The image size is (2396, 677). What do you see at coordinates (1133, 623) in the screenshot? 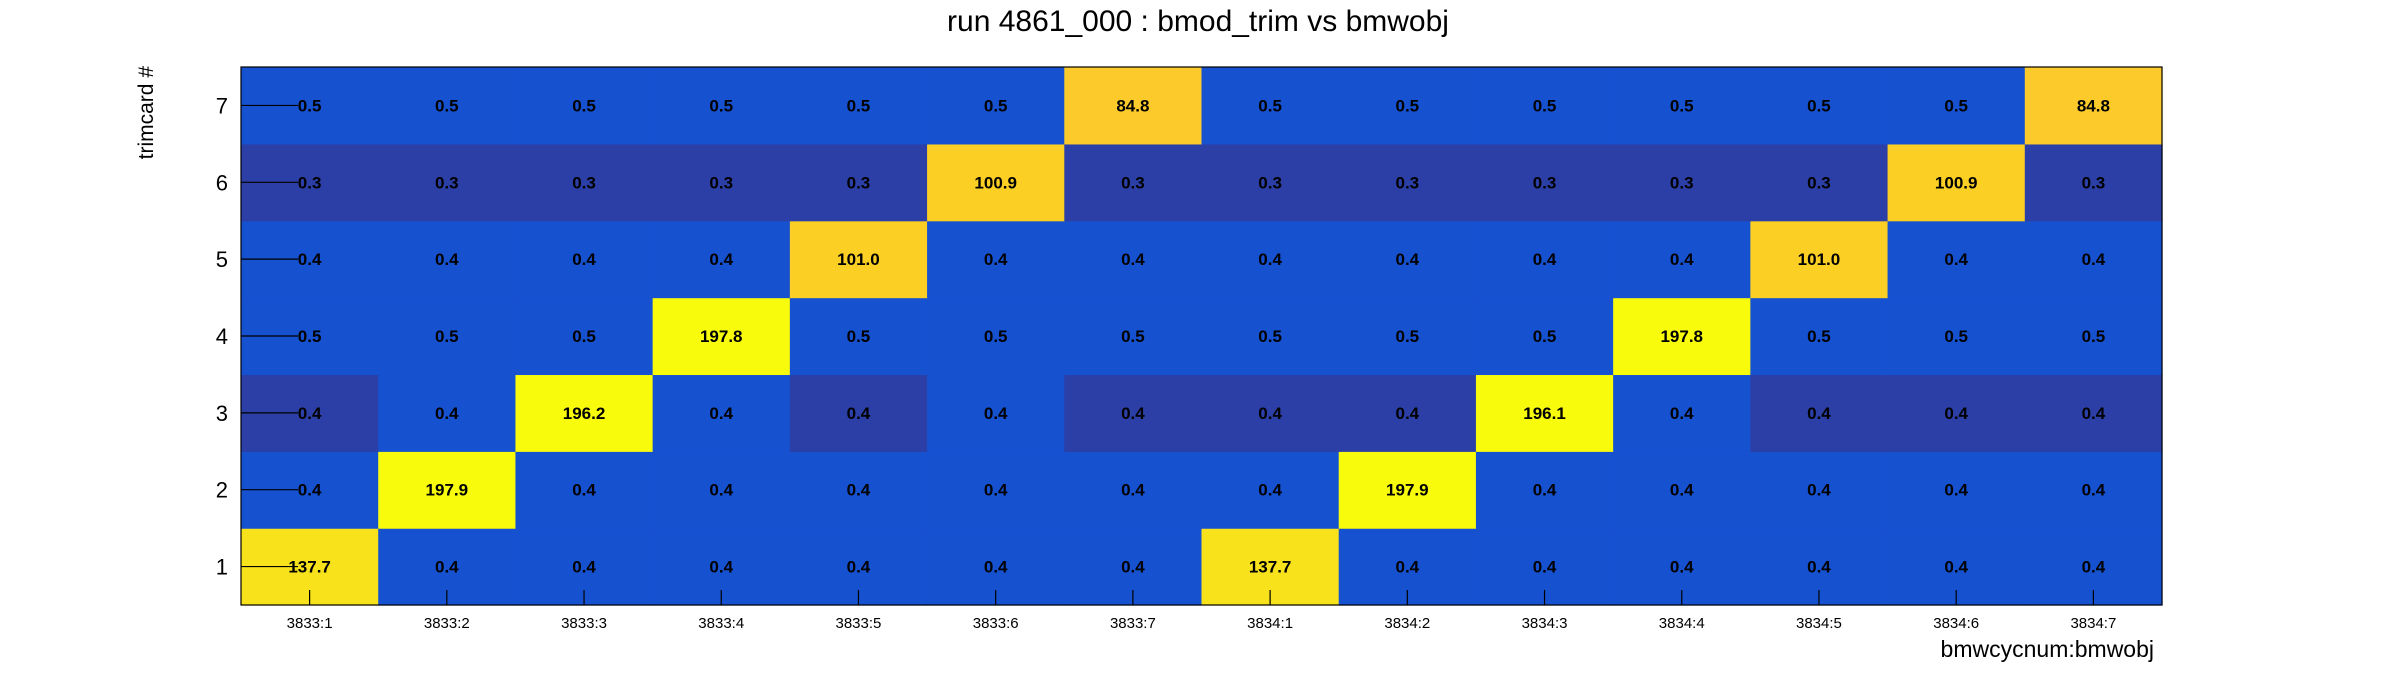
I see `x-tick-label: 3833:7` at bounding box center [1133, 623].